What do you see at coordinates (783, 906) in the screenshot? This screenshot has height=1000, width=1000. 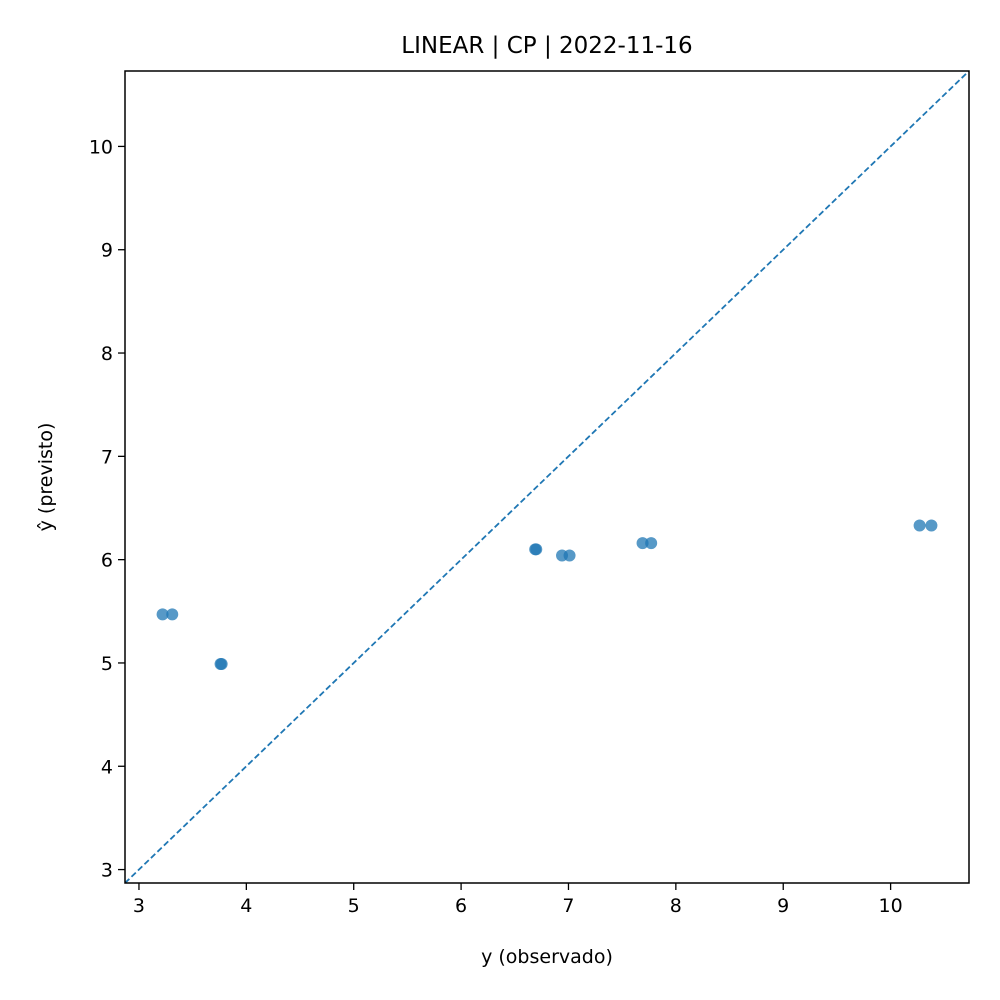 I see `x-tick-label: 9` at bounding box center [783, 906].